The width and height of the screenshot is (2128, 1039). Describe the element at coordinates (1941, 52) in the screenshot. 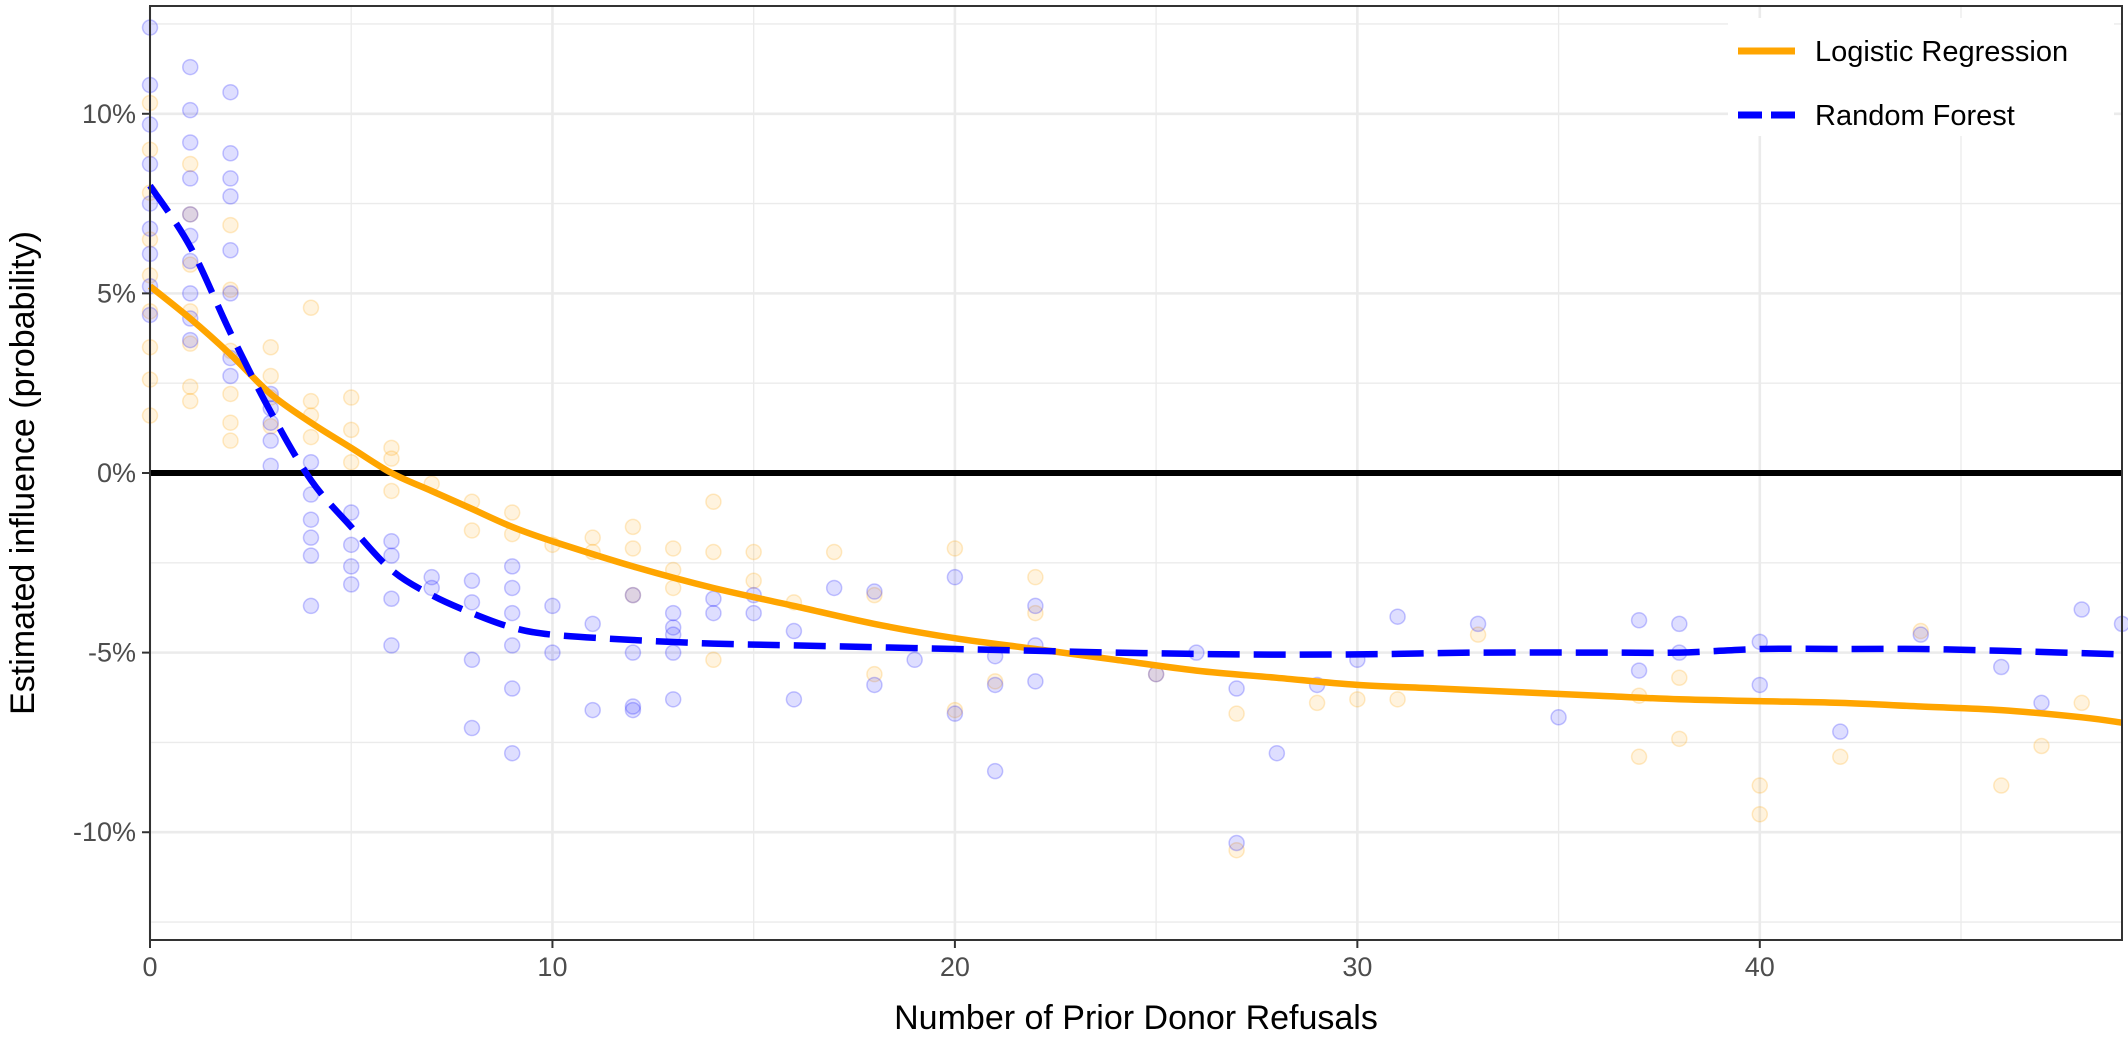

I see `legend-label-logistic-regression: Logistic Regression` at that location.